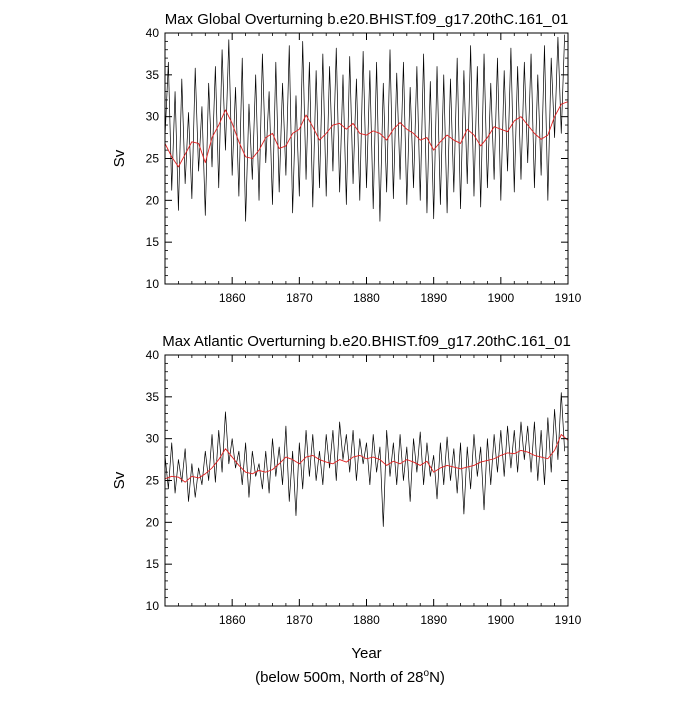 The width and height of the screenshot is (700, 705). I want to click on footer-note: (below 500m, North of 28oN), so click(350, 677).